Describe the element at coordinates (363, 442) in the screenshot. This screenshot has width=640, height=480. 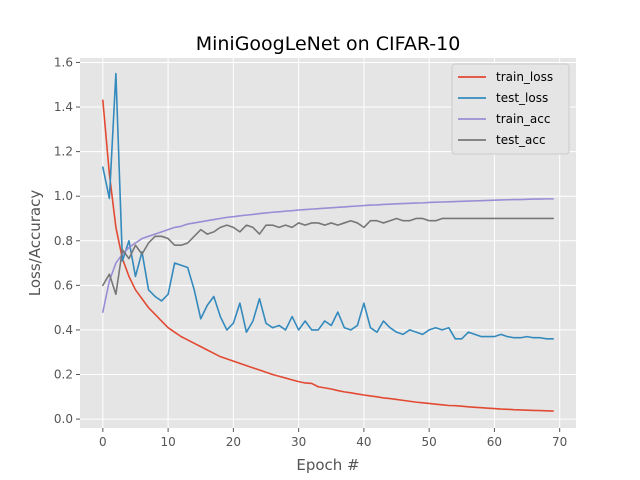
I see `x-tick-label: 40` at that location.